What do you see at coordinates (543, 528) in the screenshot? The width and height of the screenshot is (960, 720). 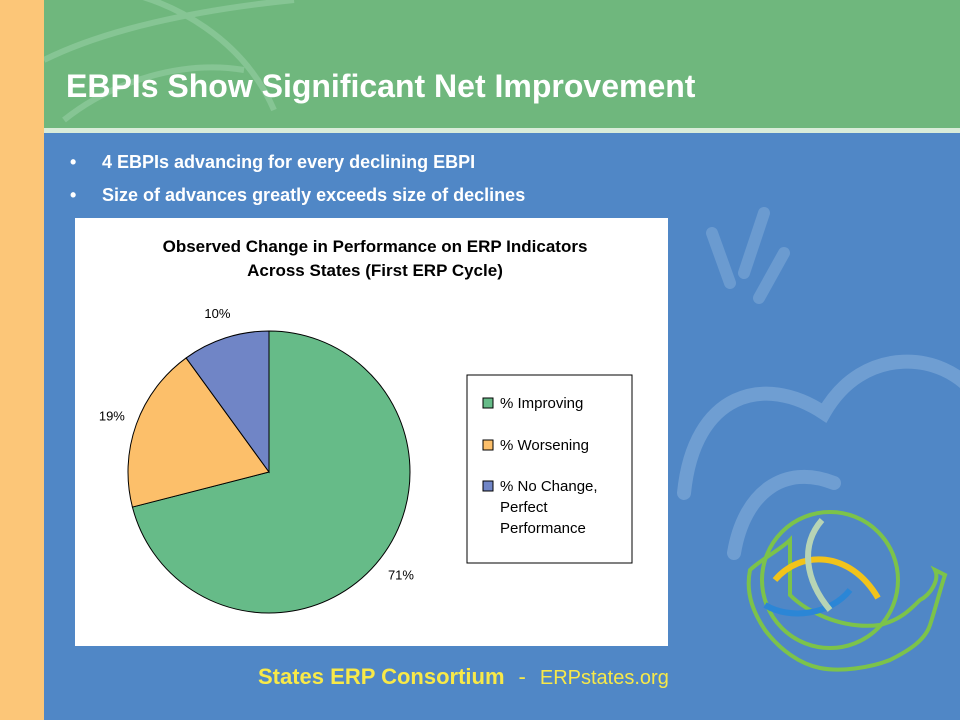 I see `legend-label: Performance` at bounding box center [543, 528].